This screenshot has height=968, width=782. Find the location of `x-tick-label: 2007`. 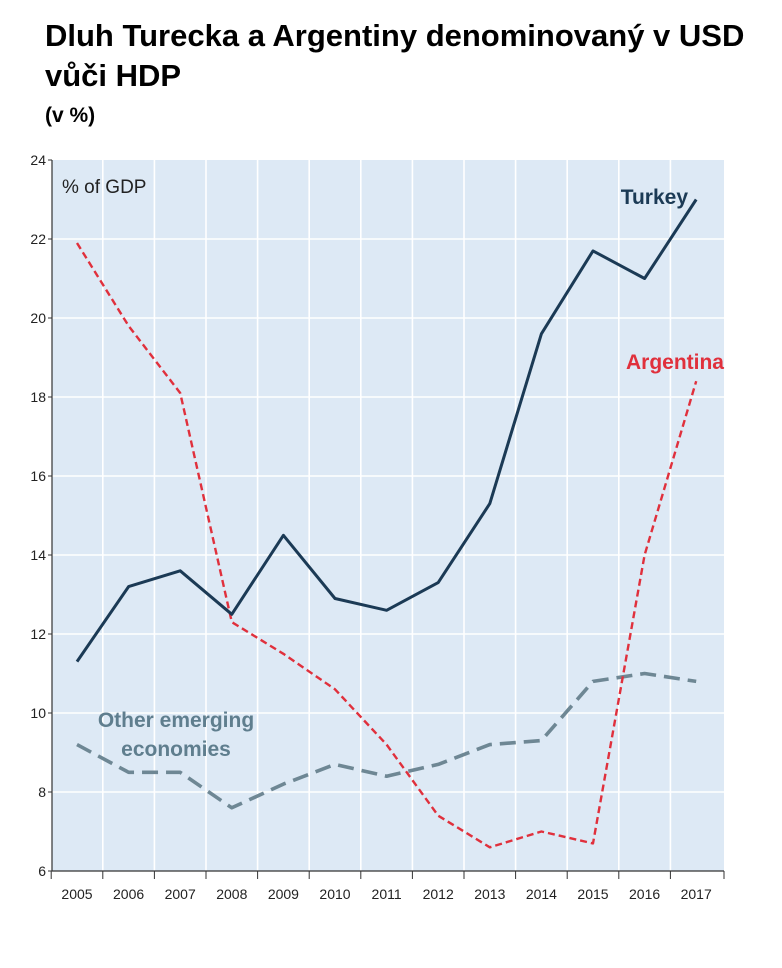

x-tick-label: 2007 is located at coordinates (180, 894).